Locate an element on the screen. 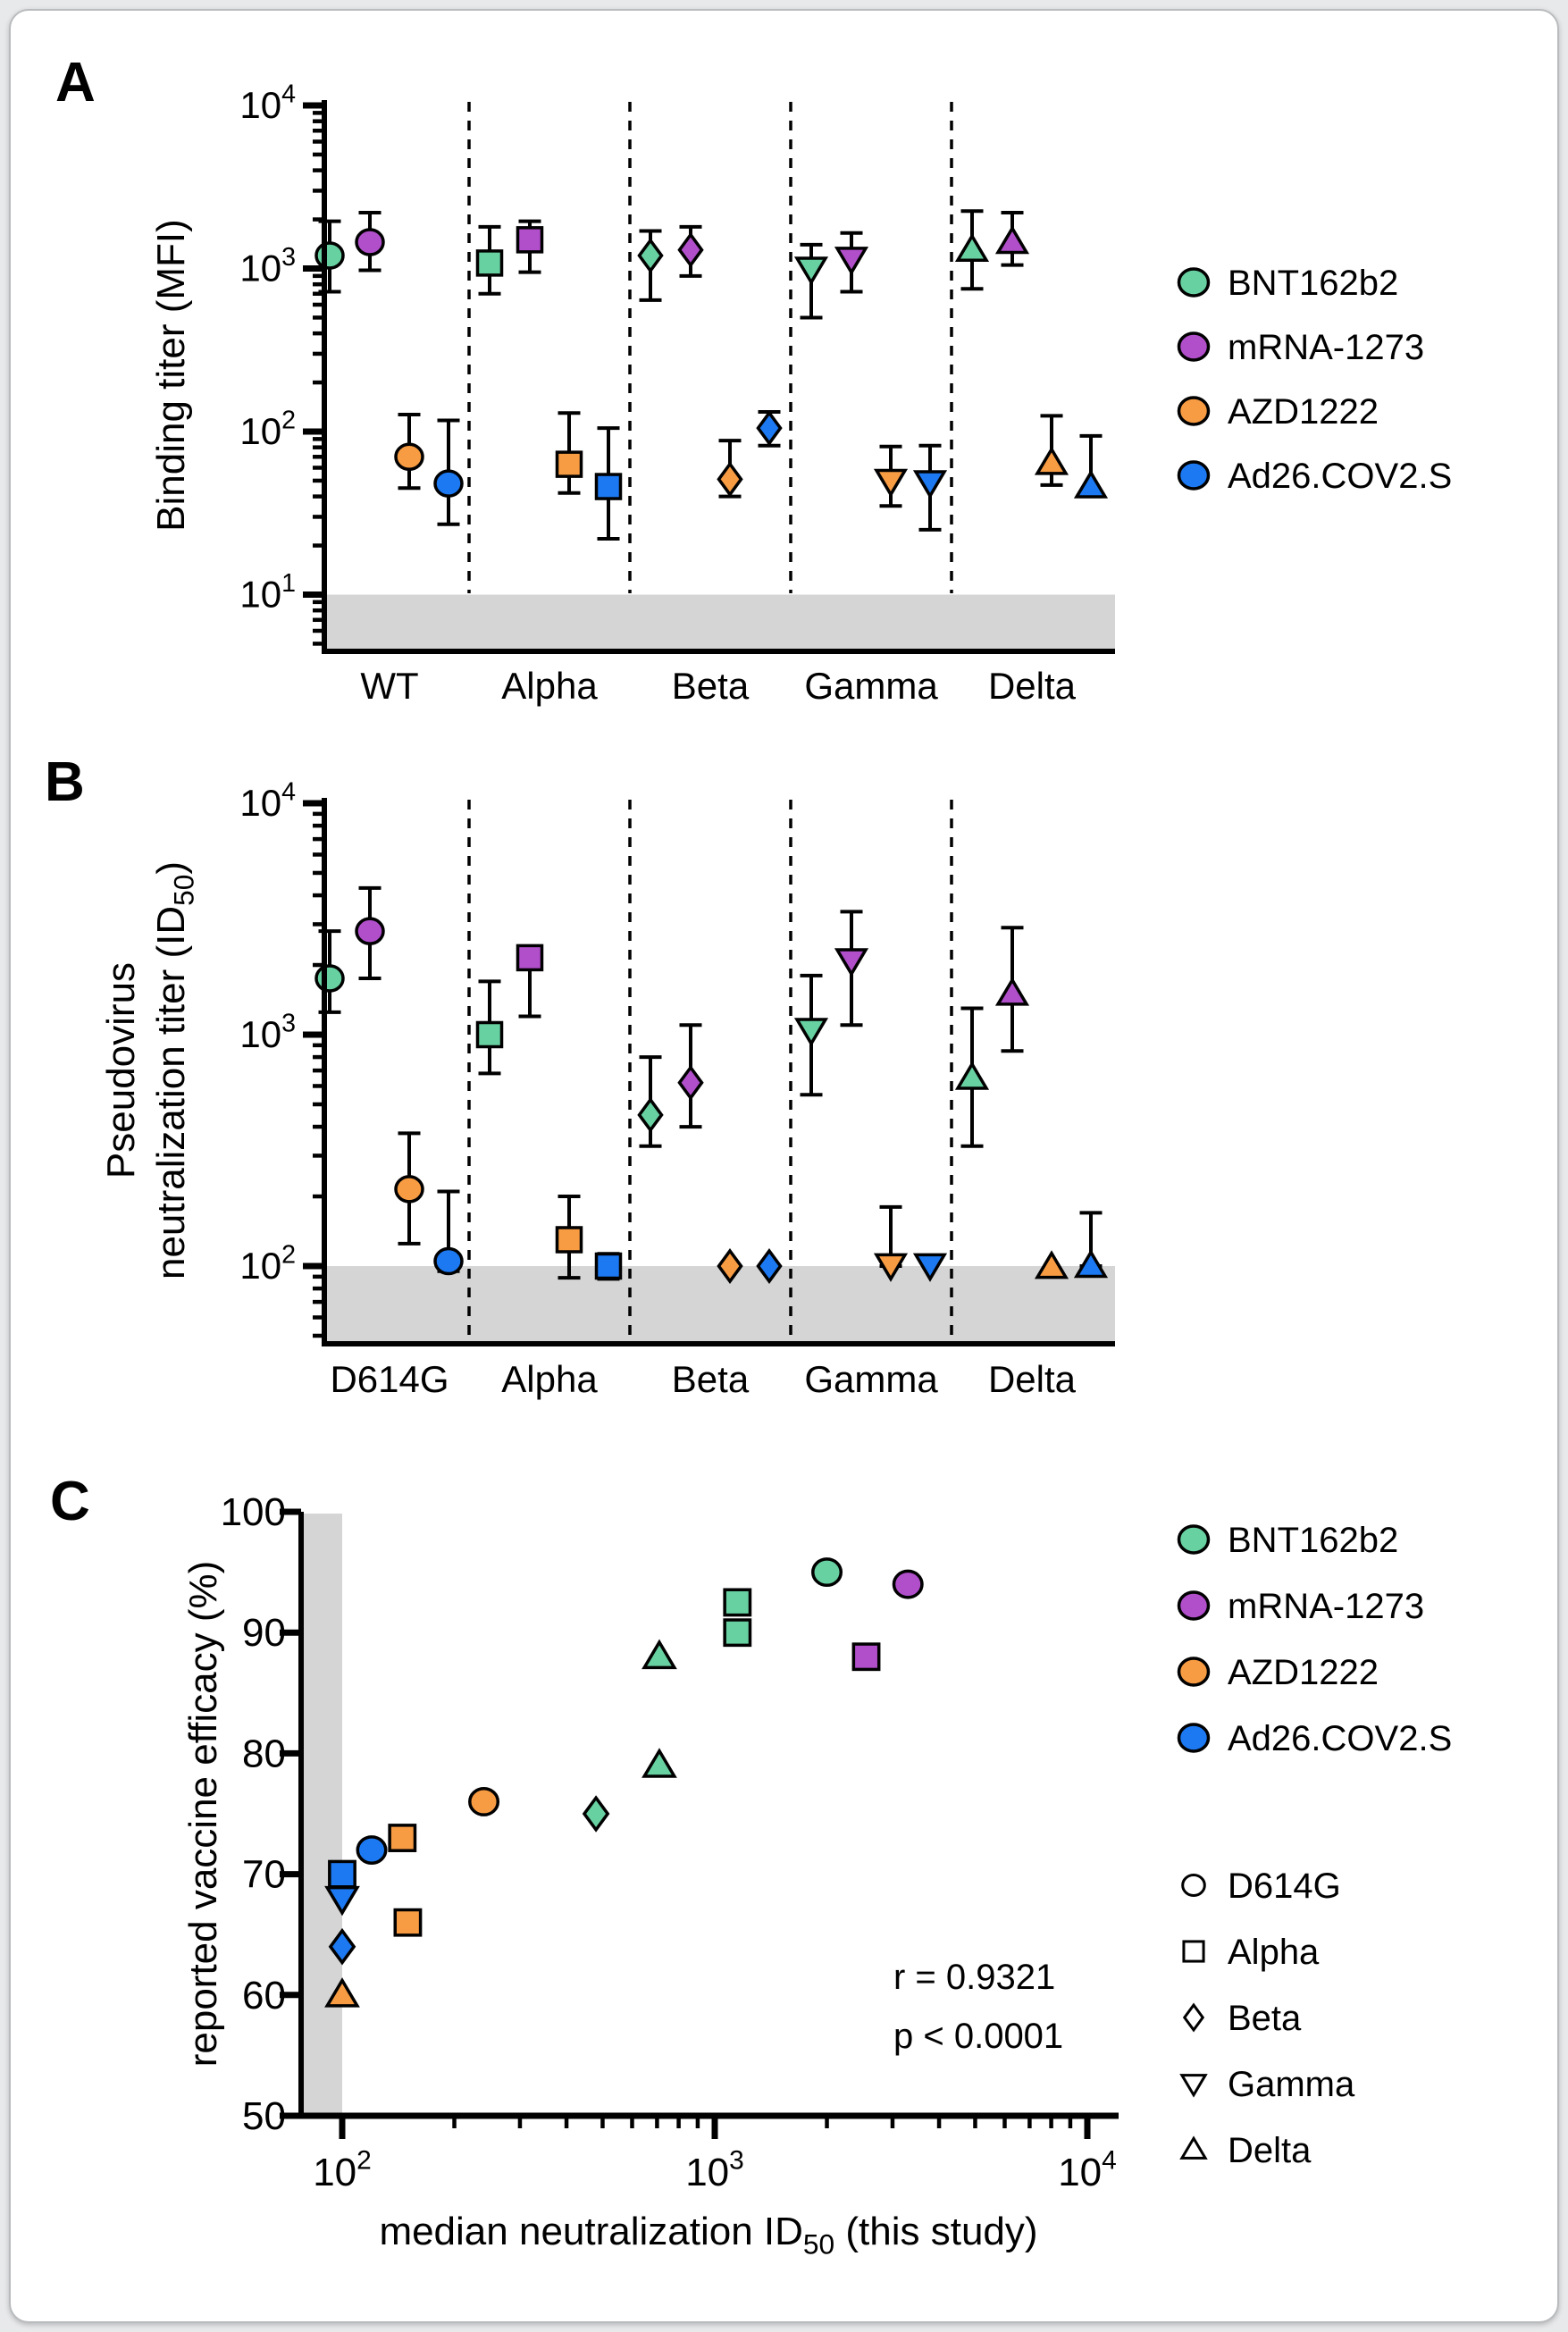 The width and height of the screenshot is (1568, 2332). legend-item-Gamma: Gamma is located at coordinates (1267, 2085).